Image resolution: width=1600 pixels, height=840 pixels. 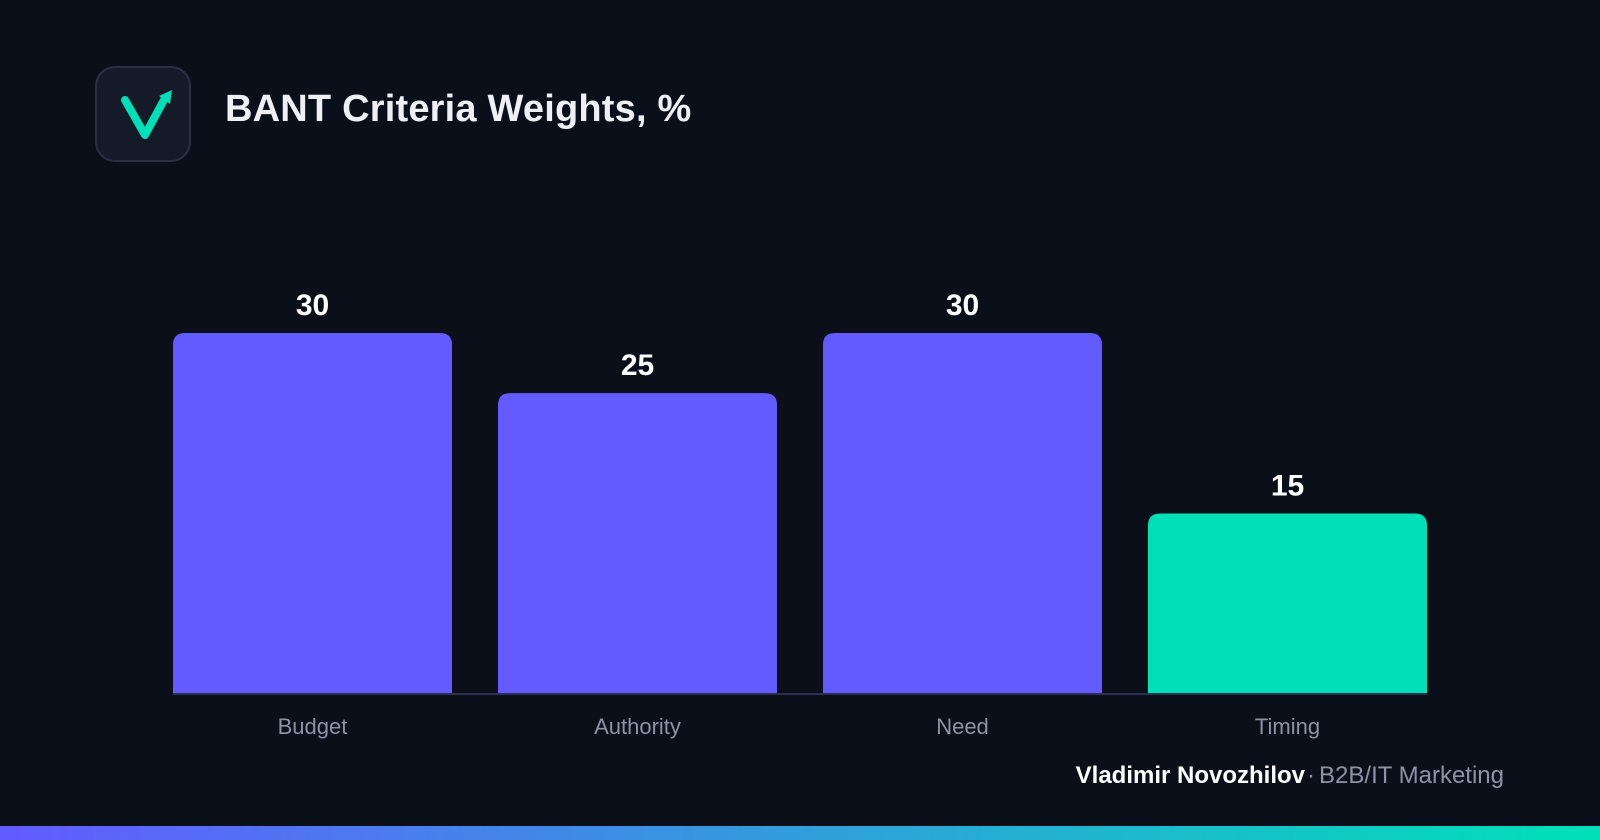 I want to click on author-tagline: B2B/IT Marketing, so click(x=1411, y=775).